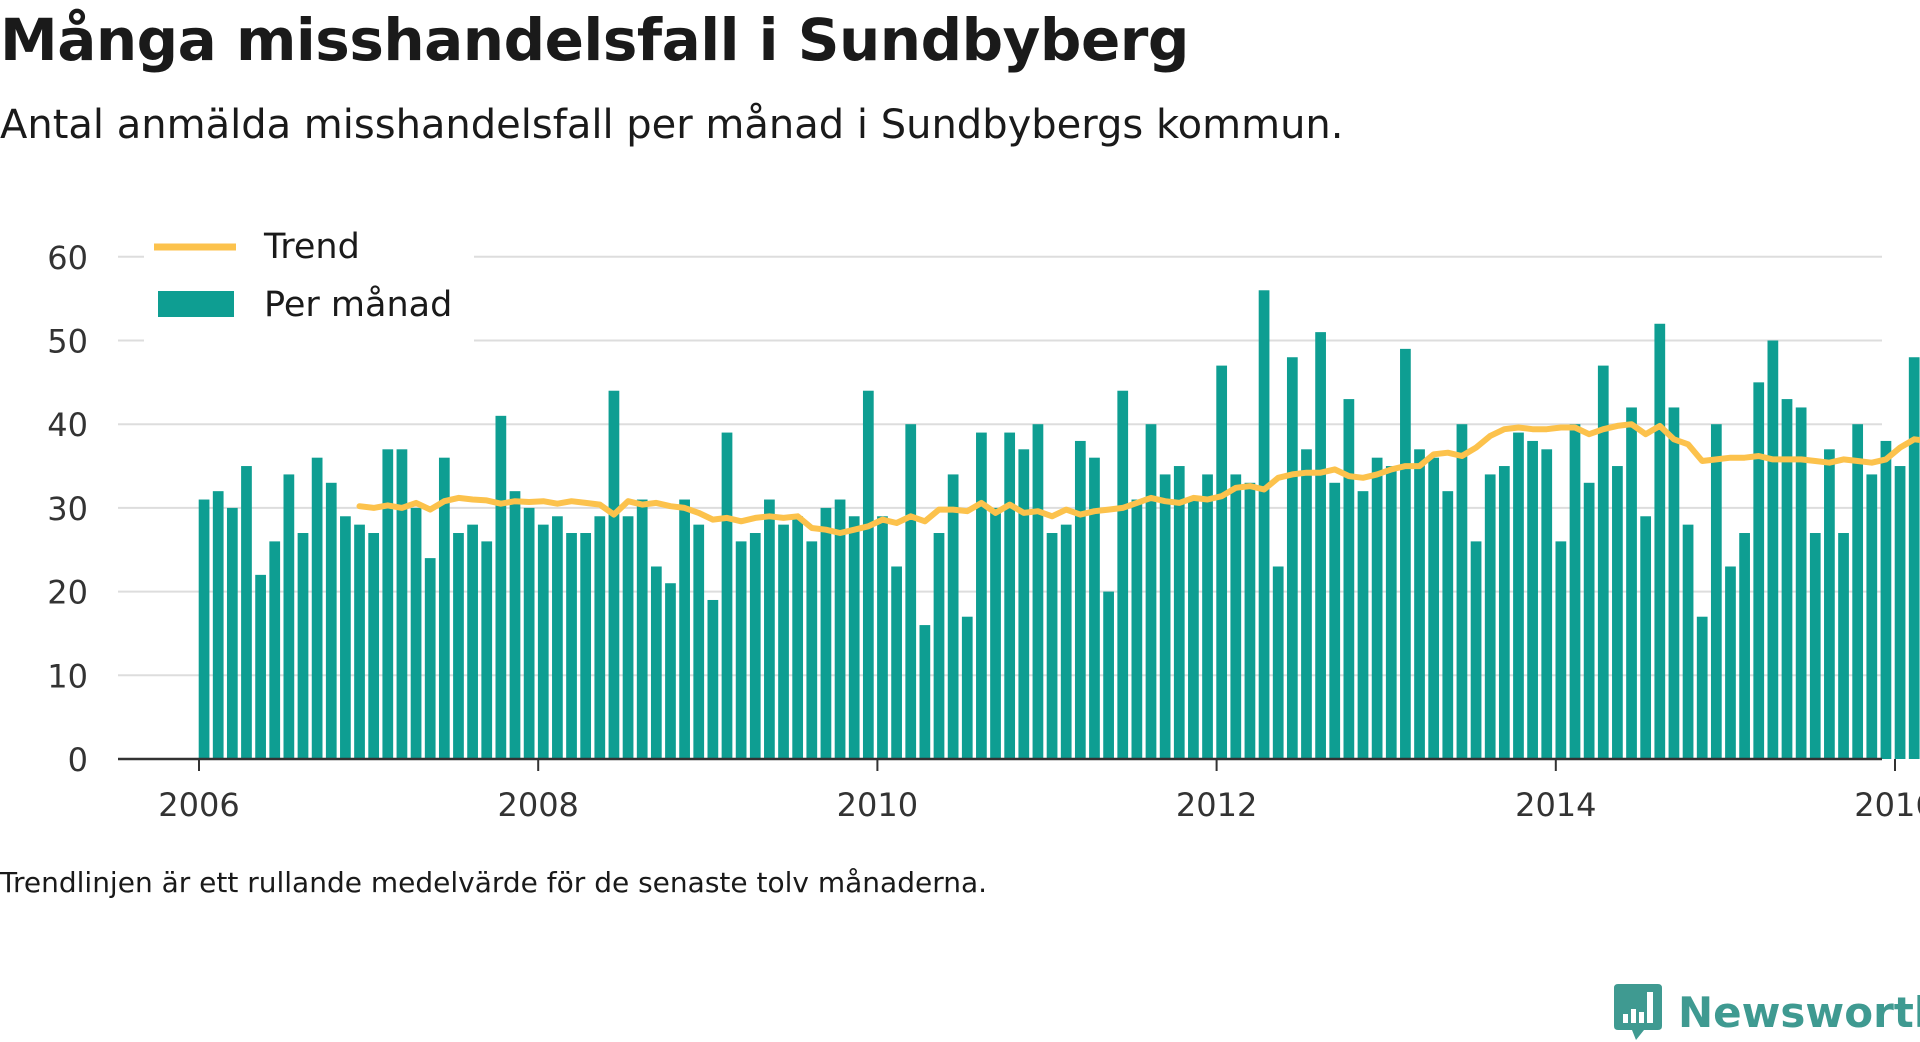 This screenshot has height=1042, width=1920. Describe the element at coordinates (358, 304) in the screenshot. I see `legend-monthly-label: Per månad` at that location.